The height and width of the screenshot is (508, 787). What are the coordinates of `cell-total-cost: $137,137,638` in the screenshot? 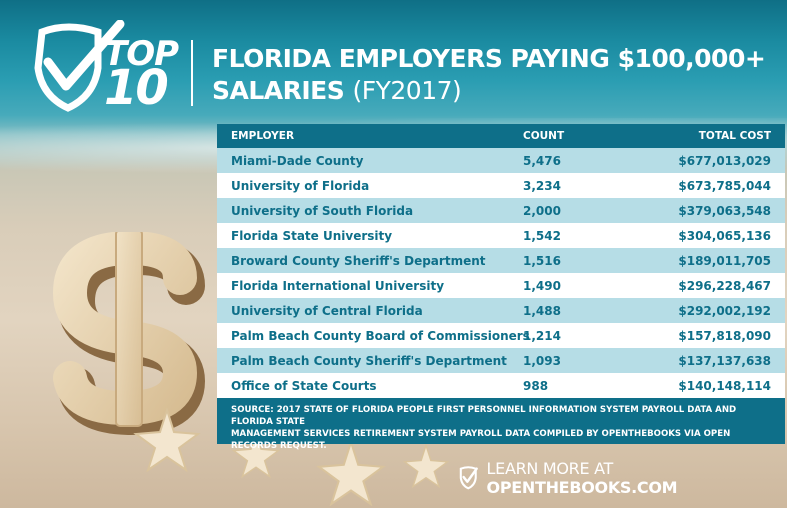 It's located at (724, 360).